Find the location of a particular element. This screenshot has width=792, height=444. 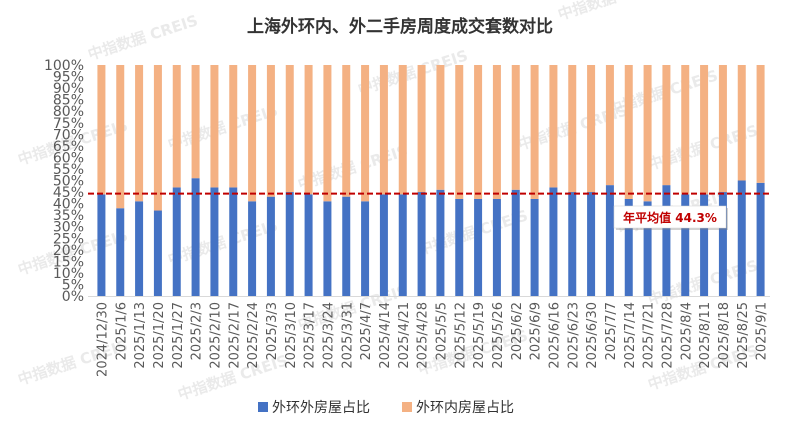

annotation-box is located at coordinates (670, 217).